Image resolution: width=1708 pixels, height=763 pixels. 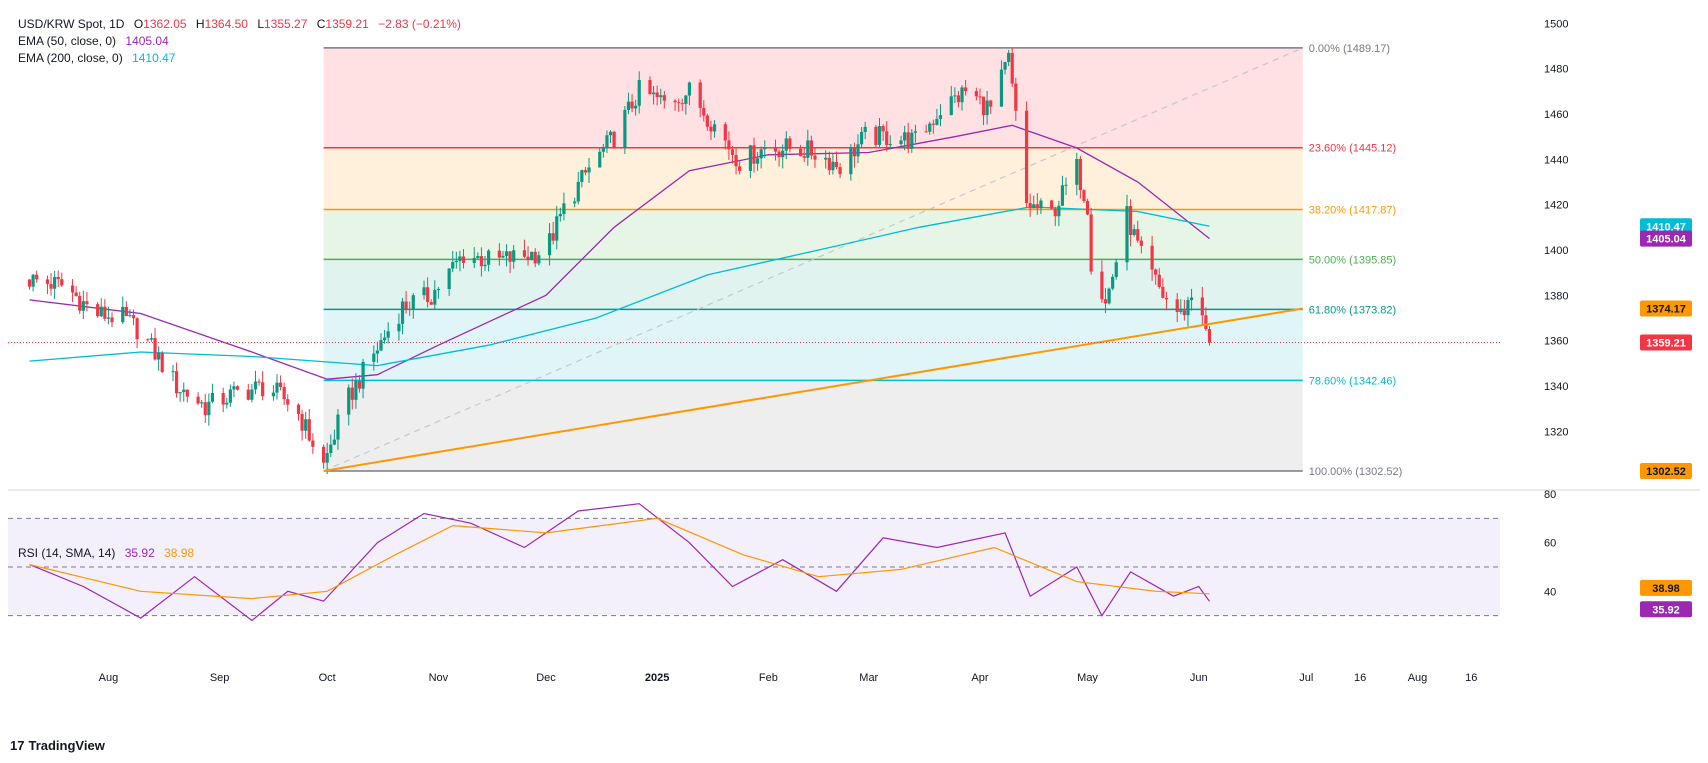 I want to click on brand-name: TradingView, so click(x=66, y=745).